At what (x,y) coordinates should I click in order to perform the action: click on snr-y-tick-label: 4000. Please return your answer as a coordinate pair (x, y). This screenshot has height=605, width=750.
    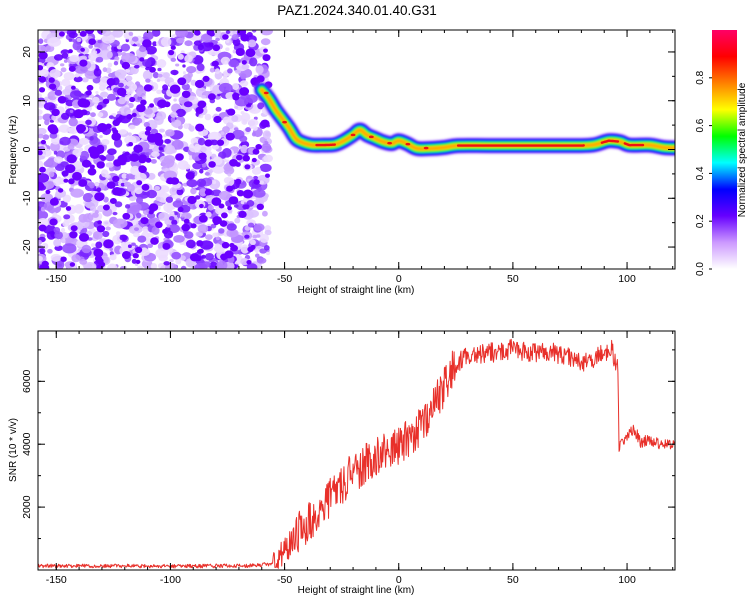
    Looking at the image, I should click on (27, 444).